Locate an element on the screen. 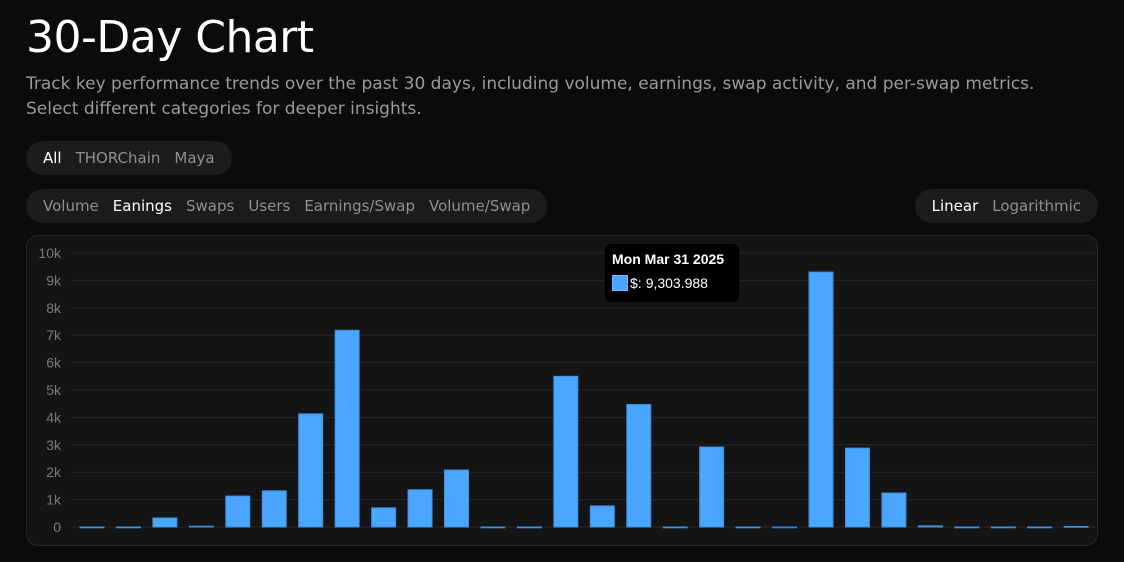 The width and height of the screenshot is (1124, 562). y-tick-label: 2k is located at coordinates (54, 472).